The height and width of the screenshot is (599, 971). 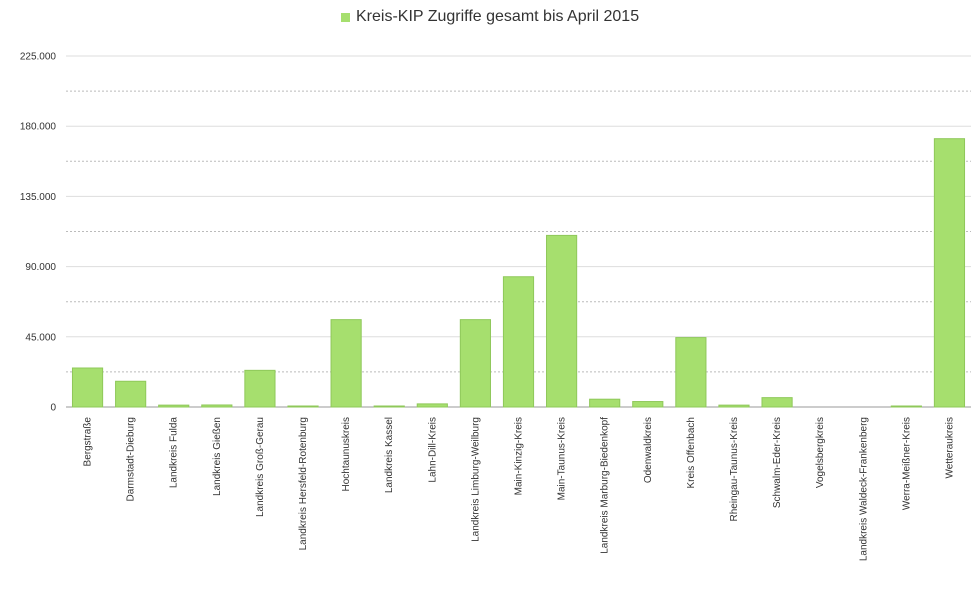 What do you see at coordinates (734, 469) in the screenshot?
I see `x-tick-label: Rheingau-Taunus-Kreis` at bounding box center [734, 469].